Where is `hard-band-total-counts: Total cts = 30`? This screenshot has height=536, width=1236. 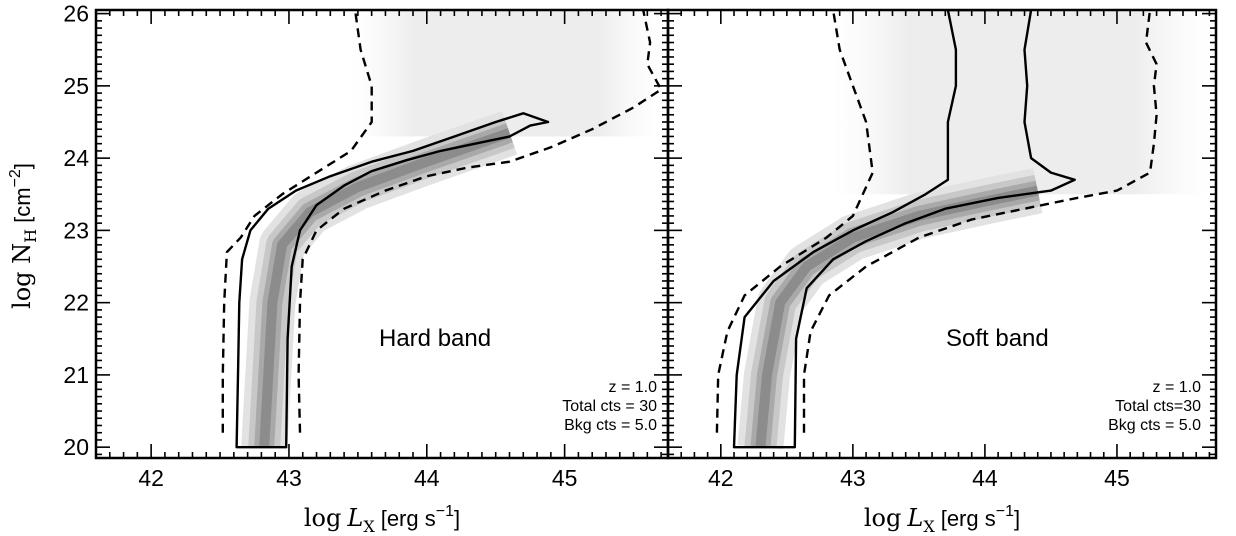
hard-band-total-counts: Total cts = 30 is located at coordinates (609, 406).